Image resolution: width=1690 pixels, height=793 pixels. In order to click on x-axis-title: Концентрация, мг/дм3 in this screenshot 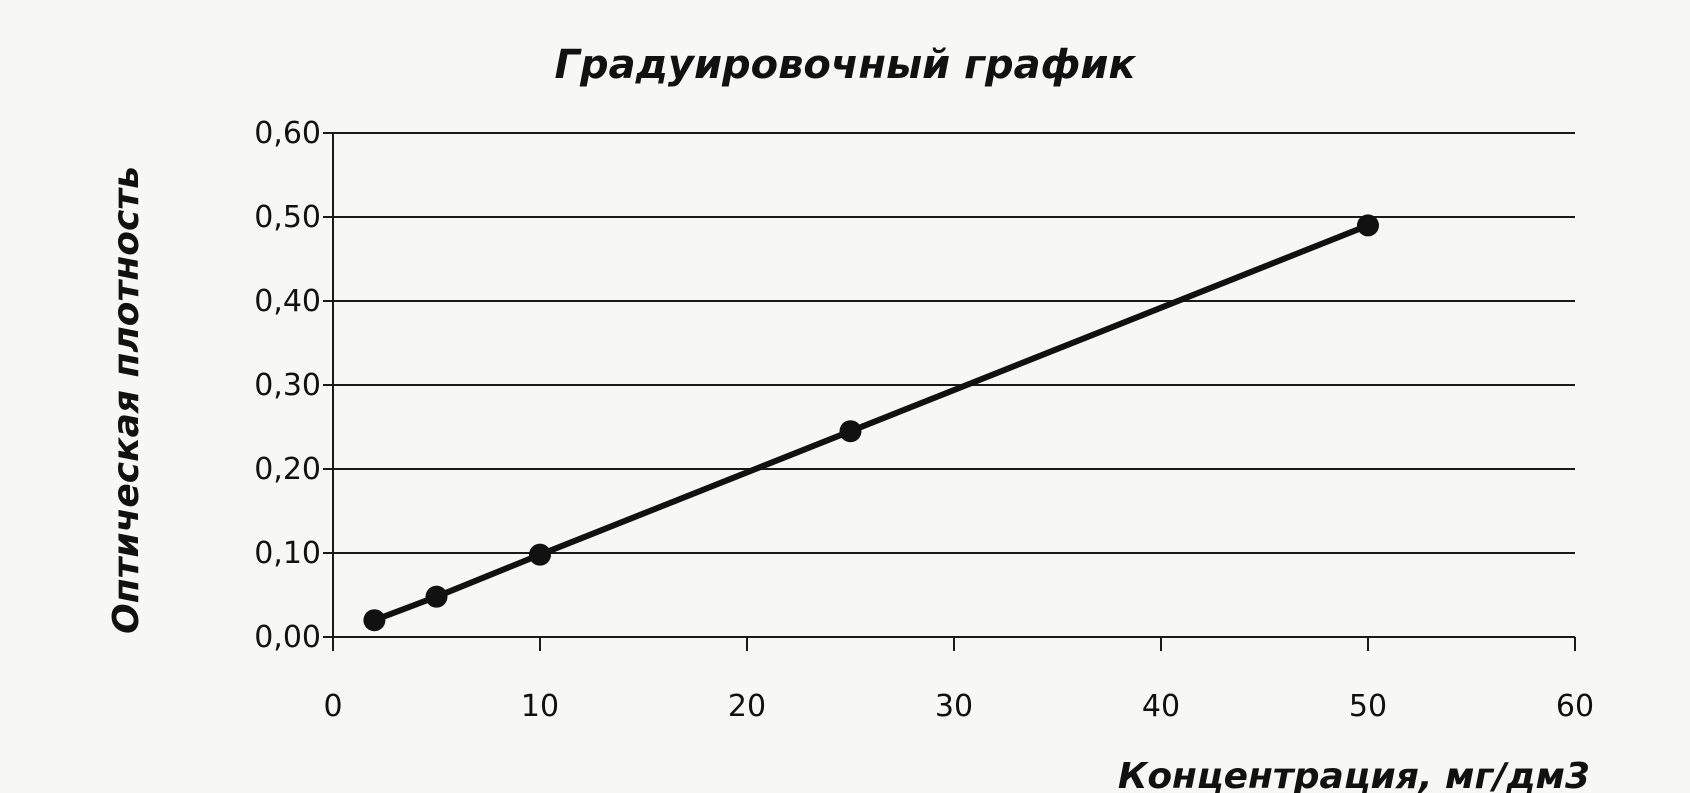, I will do `click(1354, 774)`.